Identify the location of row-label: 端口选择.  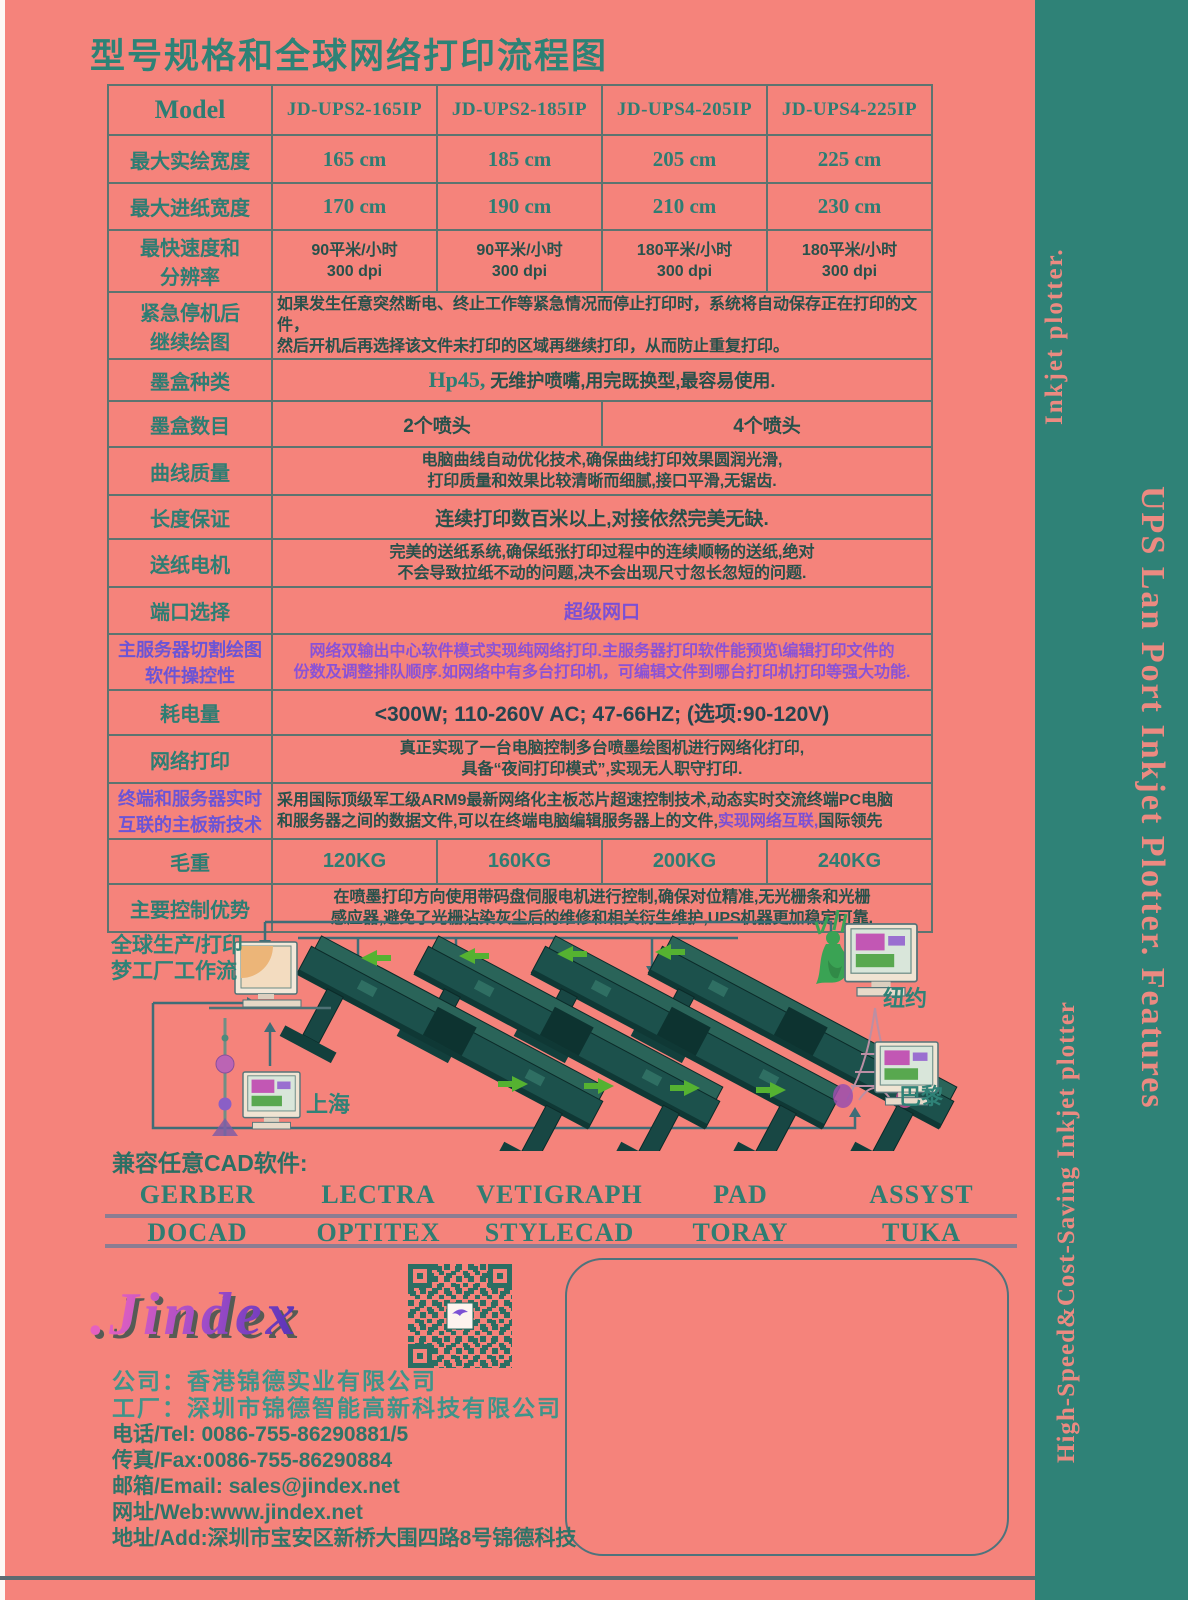
(190, 611).